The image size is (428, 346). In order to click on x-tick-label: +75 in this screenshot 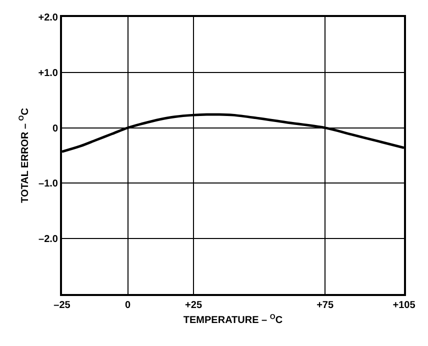, I will do `click(325, 305)`.